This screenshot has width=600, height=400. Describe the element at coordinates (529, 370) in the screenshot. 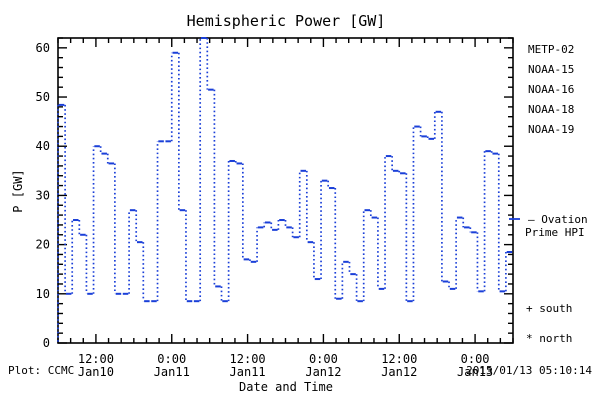

I see `render-timestamp: 2015/01/13 05:10:14` at that location.